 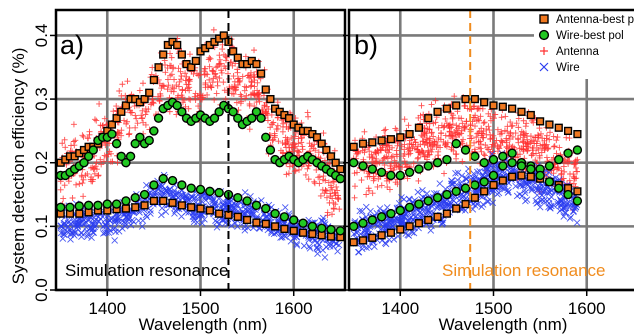 What do you see at coordinates (544, 19) in the screenshot?
I see `legend-square-swatch` at bounding box center [544, 19].